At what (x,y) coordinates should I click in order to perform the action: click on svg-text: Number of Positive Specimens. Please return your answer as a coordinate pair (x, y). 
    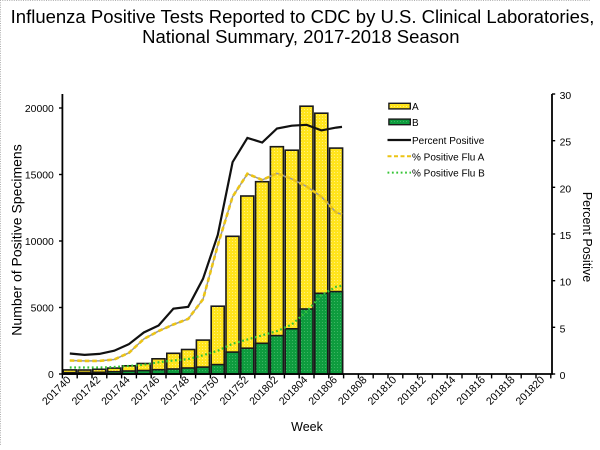
    Looking at the image, I should click on (17, 239).